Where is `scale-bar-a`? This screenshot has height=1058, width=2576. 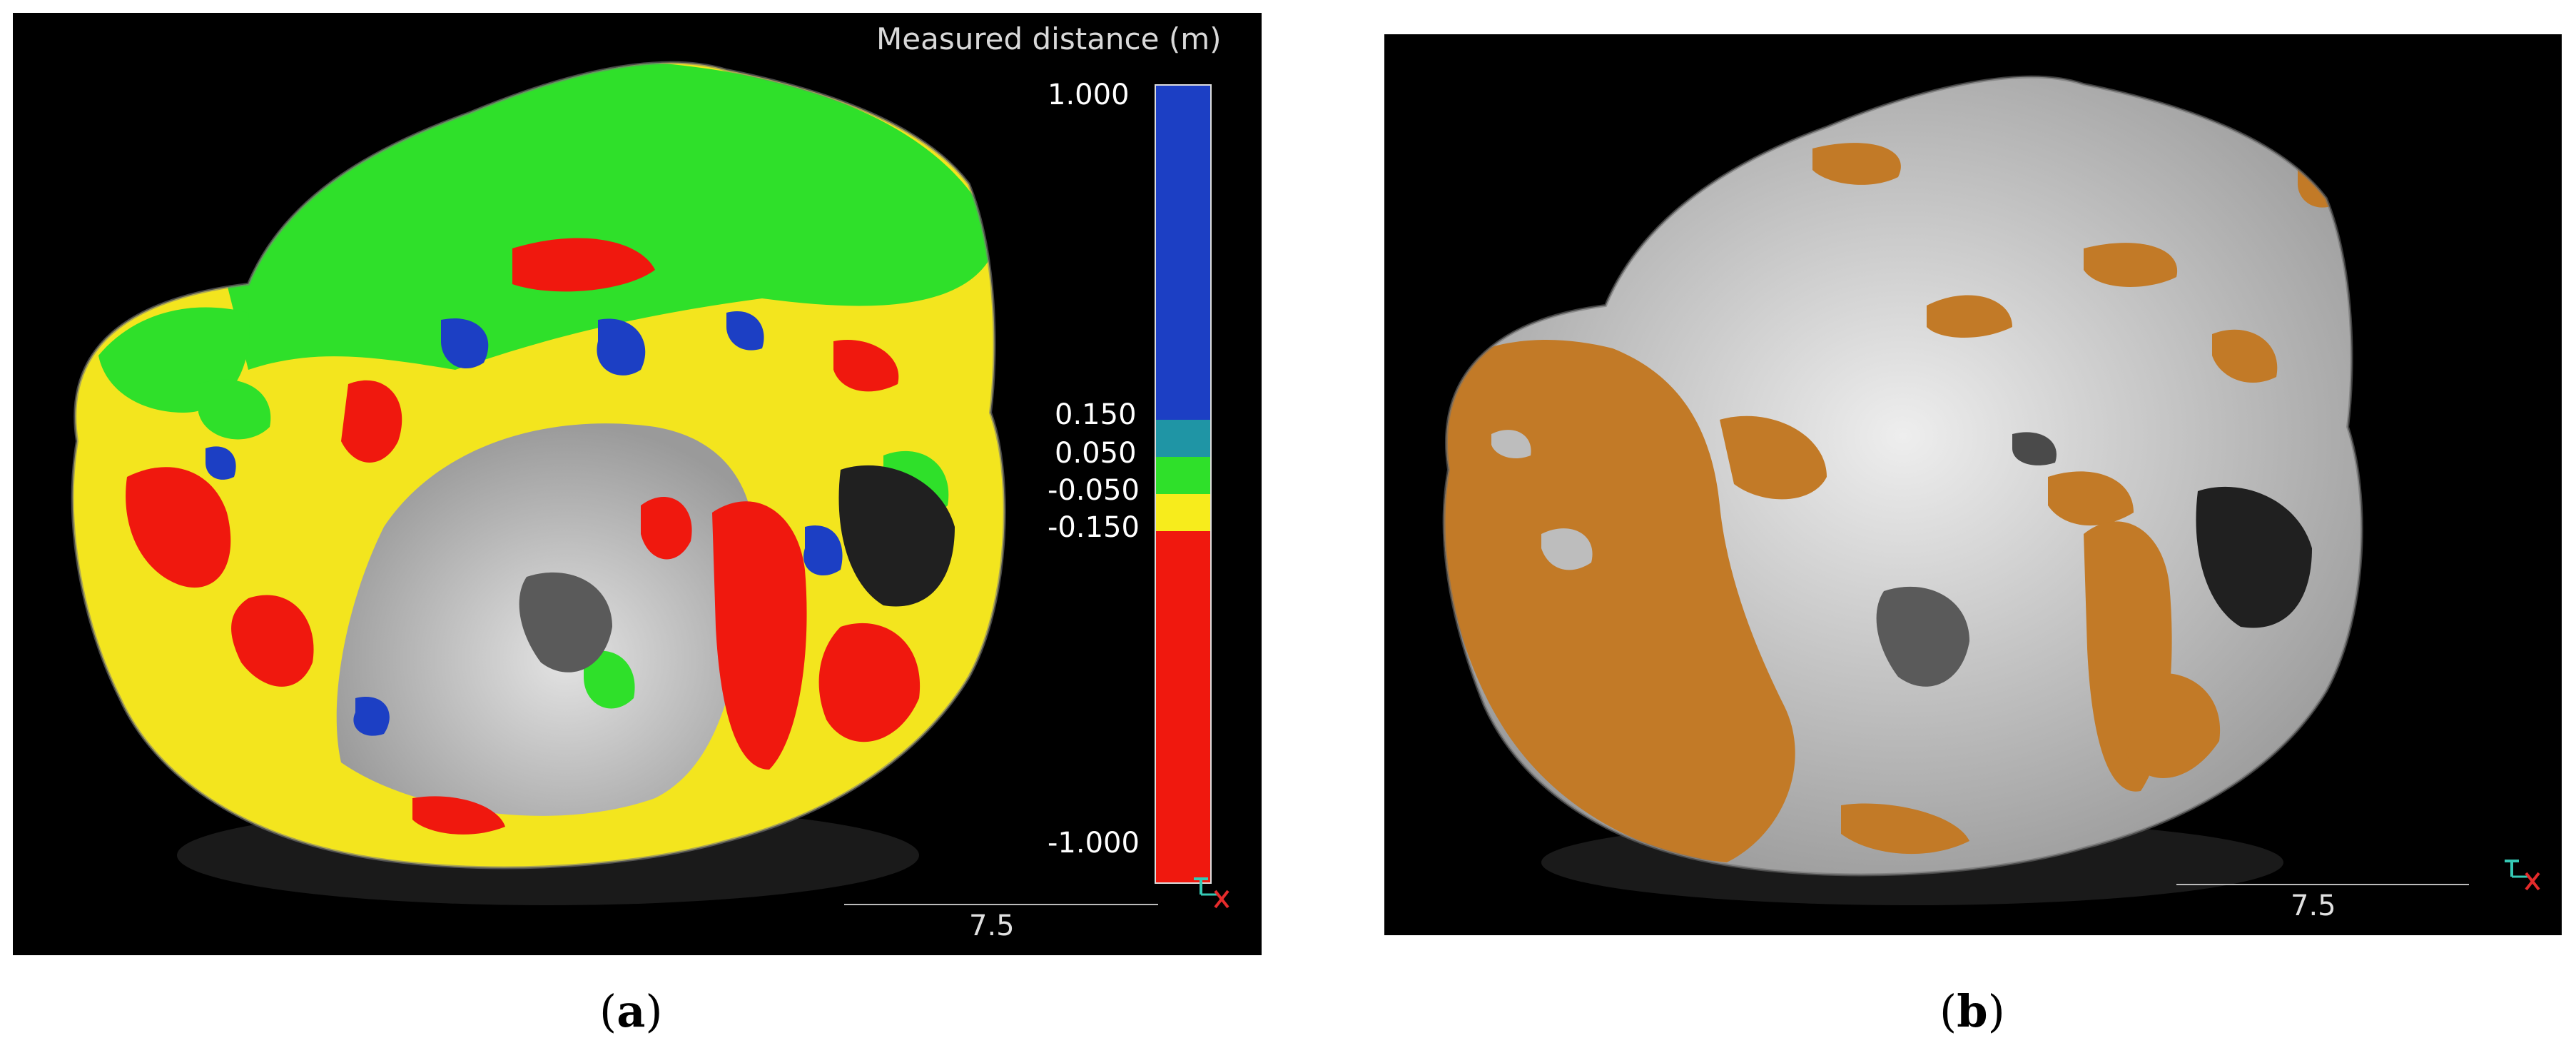 scale-bar-a is located at coordinates (1001, 904).